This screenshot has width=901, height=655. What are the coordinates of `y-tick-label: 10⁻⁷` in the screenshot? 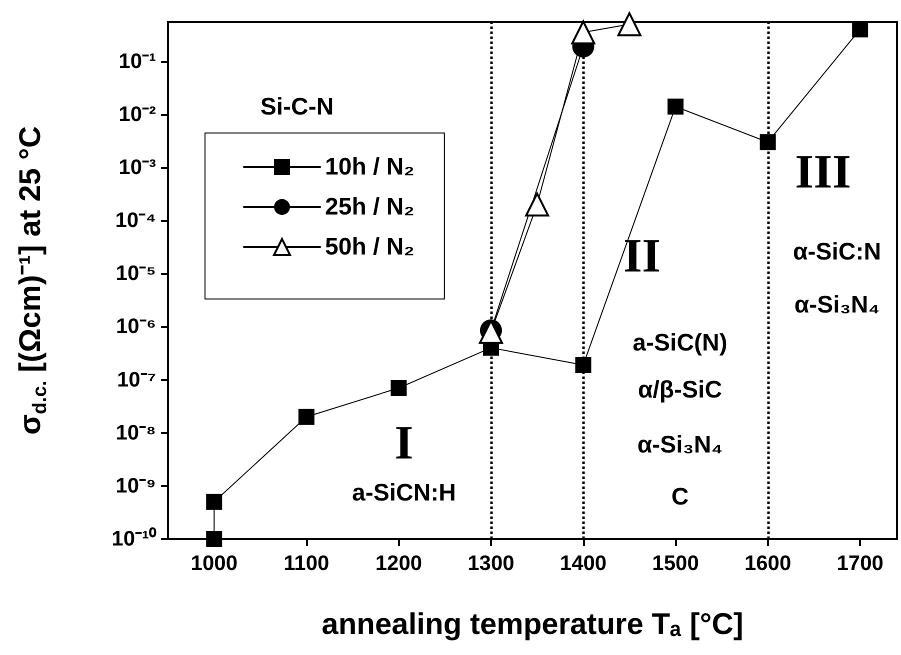 It's located at (136, 380).